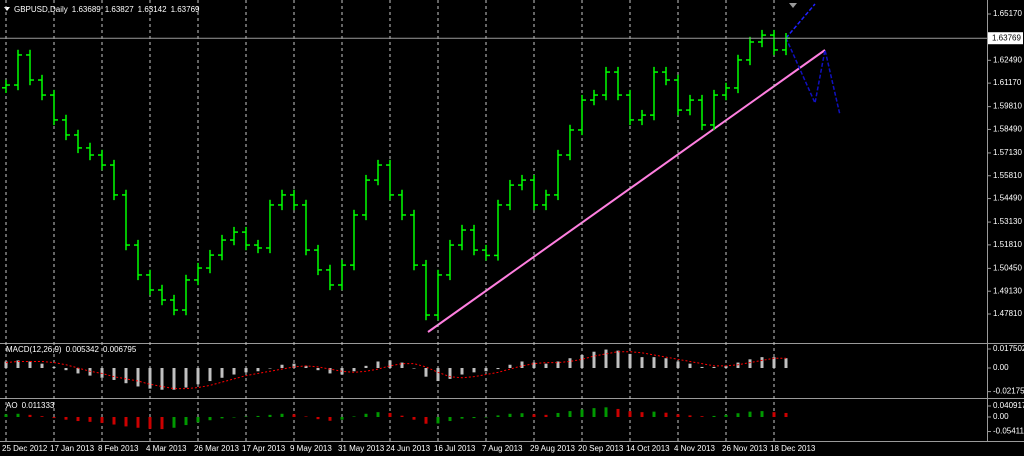 Image resolution: width=1024 pixels, height=456 pixels. I want to click on x-tick-label: 9 May 2013, so click(311, 448).